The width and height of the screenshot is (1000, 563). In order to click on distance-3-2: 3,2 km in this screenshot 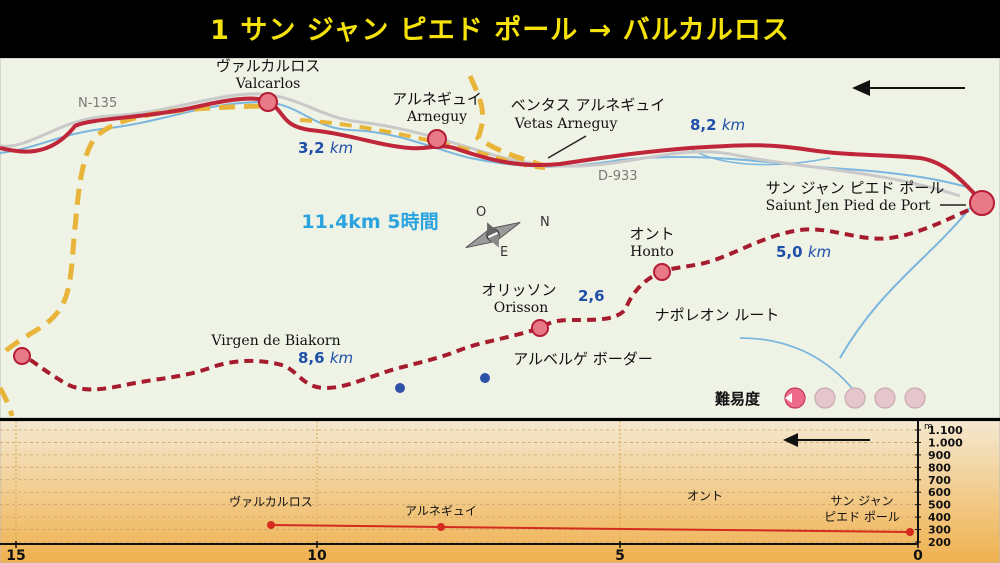, I will do `click(325, 148)`.